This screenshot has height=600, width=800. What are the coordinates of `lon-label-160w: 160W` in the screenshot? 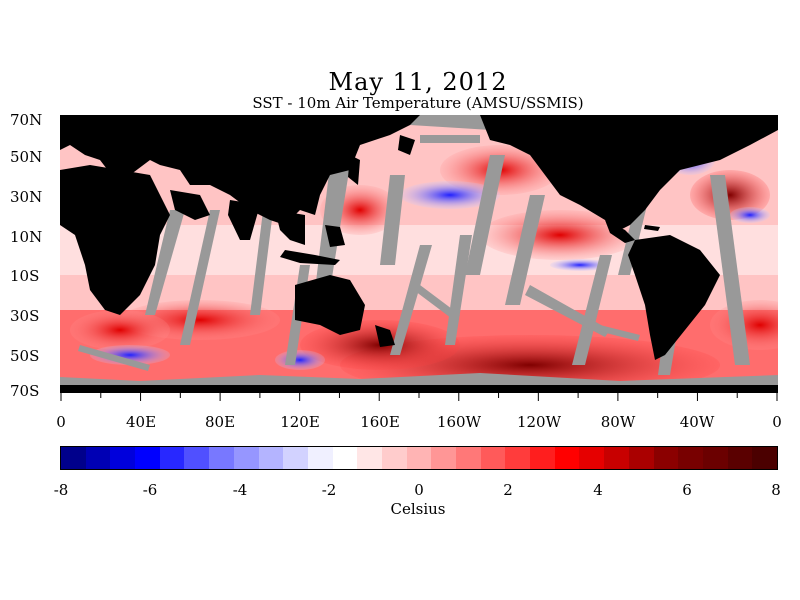 It's located at (459, 422).